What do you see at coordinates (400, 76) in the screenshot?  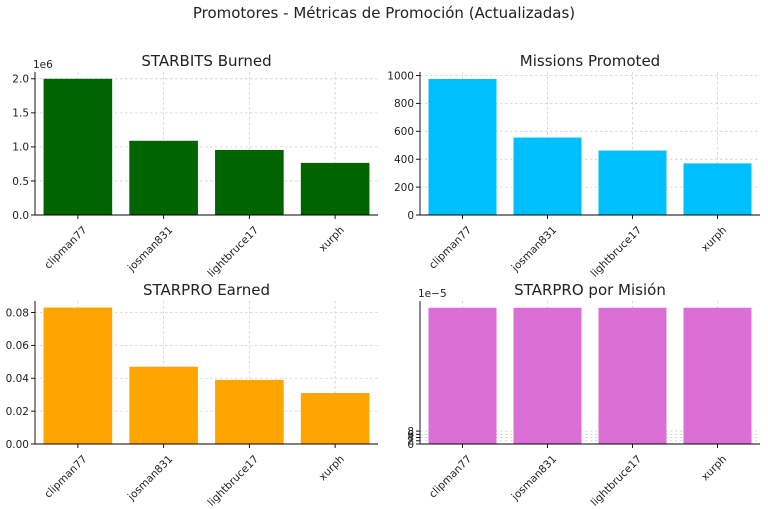 I see `y-tick-label: 1000` at bounding box center [400, 76].